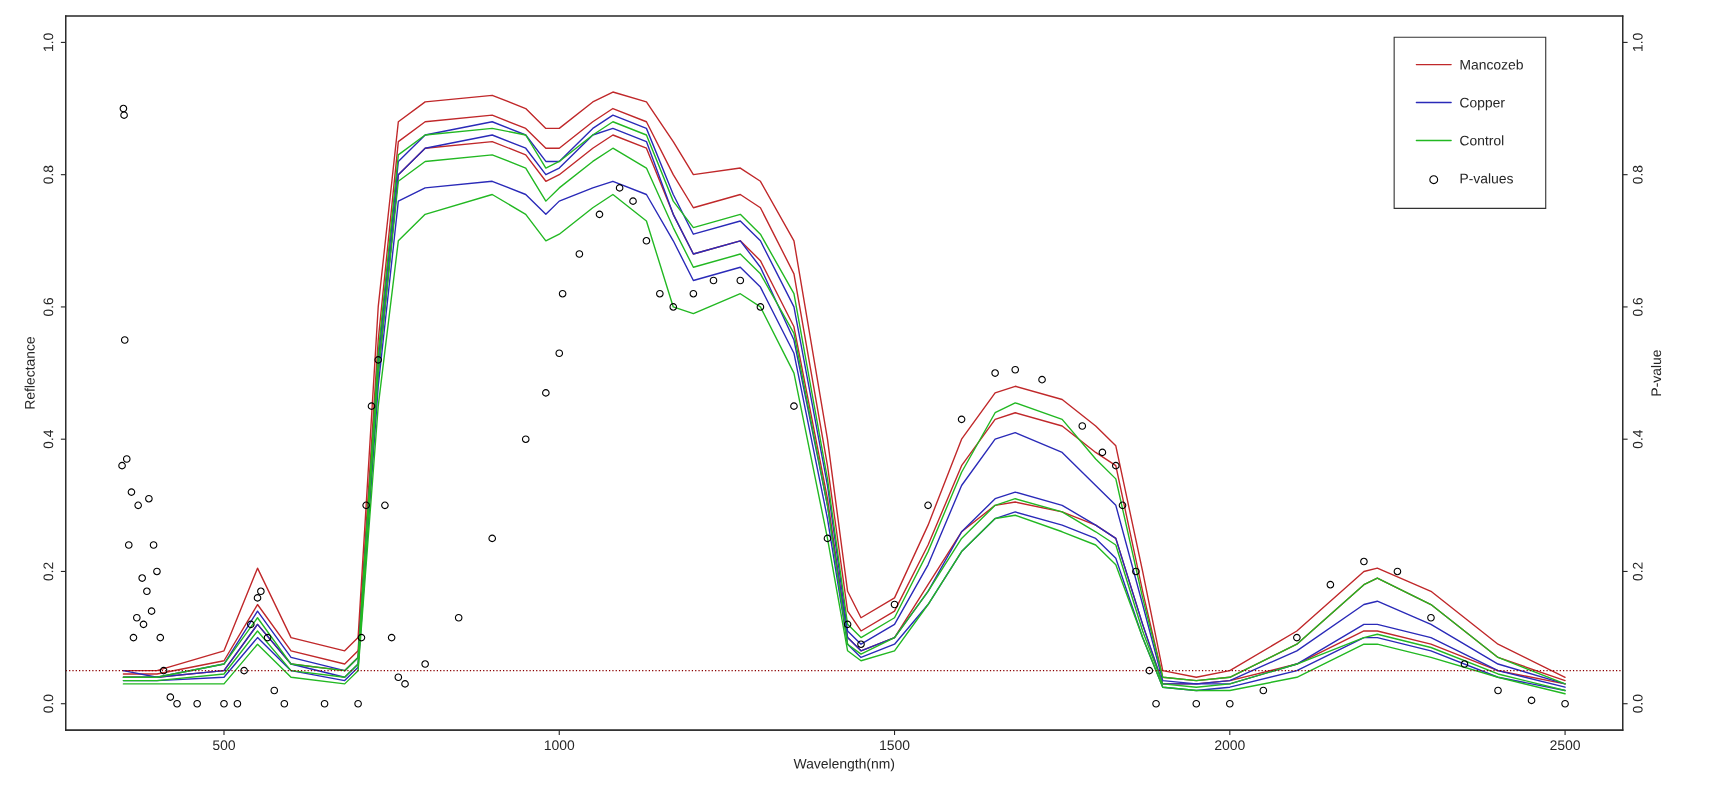  What do you see at coordinates (29, 373) in the screenshot?
I see `y-axis-title: Reflectance` at bounding box center [29, 373].